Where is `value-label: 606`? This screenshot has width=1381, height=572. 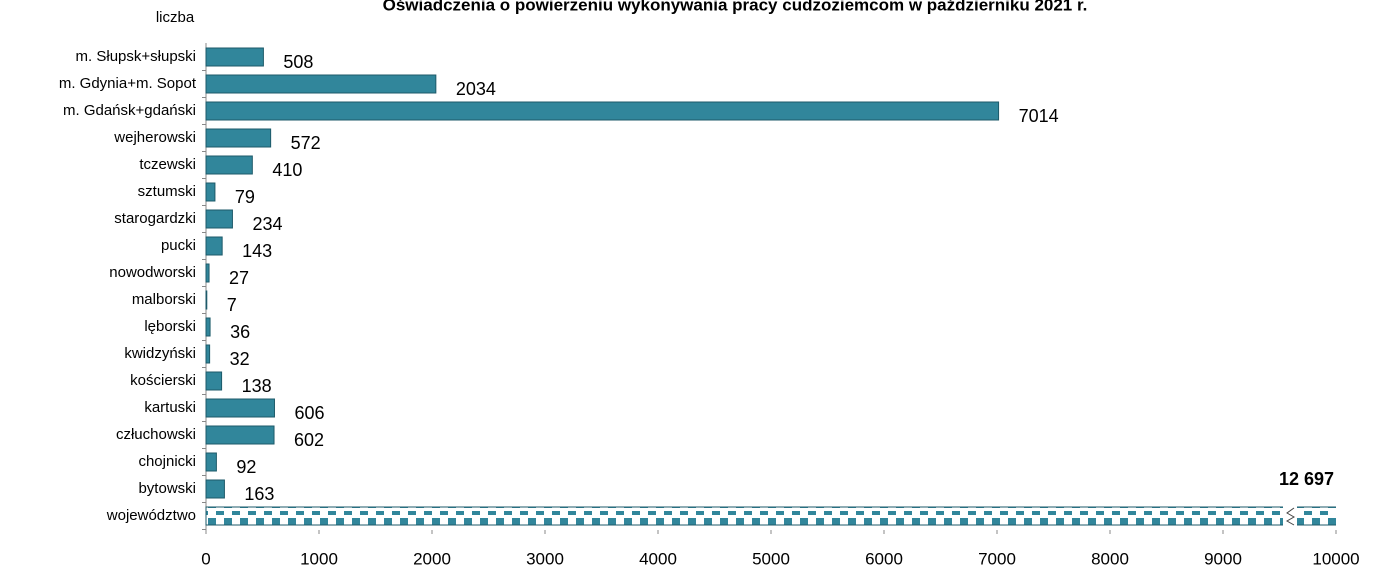 value-label: 606 is located at coordinates (309, 413).